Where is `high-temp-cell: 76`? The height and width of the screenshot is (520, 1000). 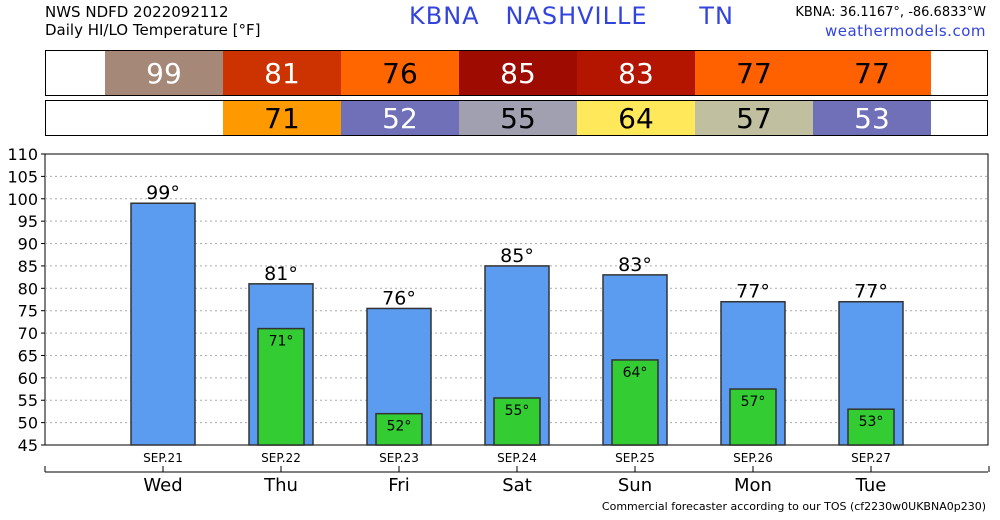
high-temp-cell: 76 is located at coordinates (400, 73).